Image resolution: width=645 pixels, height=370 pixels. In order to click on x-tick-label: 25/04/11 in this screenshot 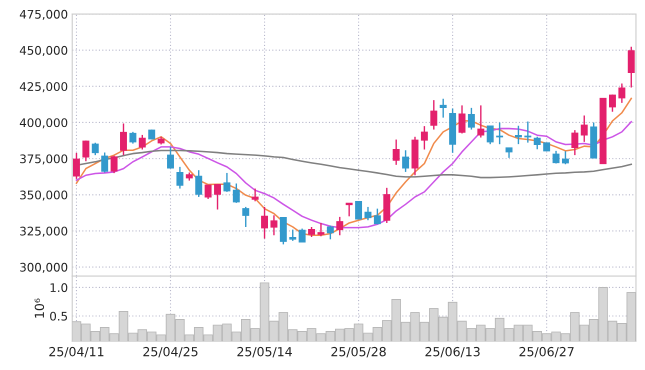, I will do `click(76, 352)`.